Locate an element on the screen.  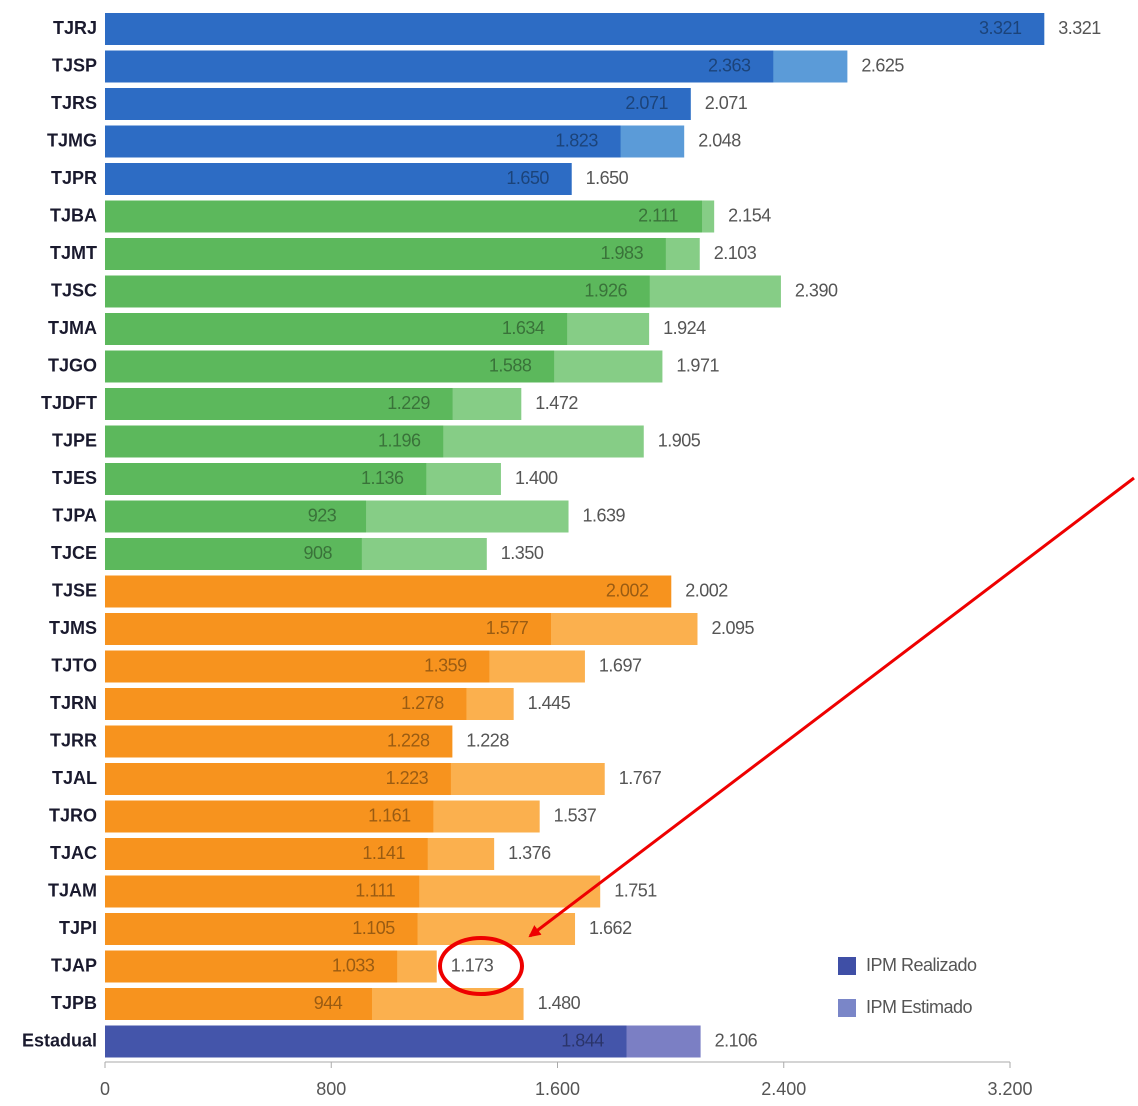
value-label: 1.924 is located at coordinates (684, 328).